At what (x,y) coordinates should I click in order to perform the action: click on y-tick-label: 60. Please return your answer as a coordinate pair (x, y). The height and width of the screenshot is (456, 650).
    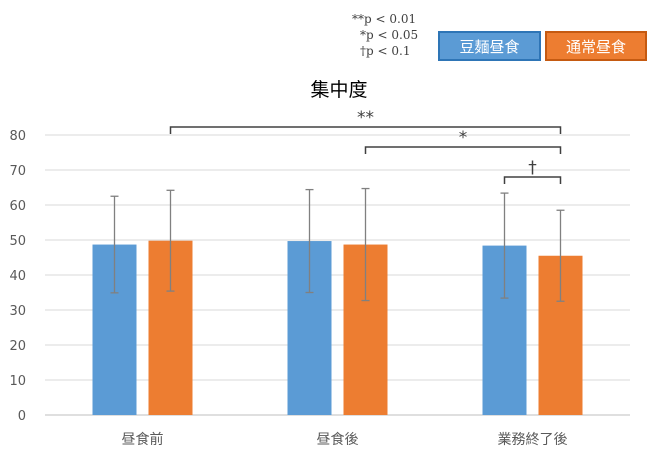
    Looking at the image, I should click on (17, 206).